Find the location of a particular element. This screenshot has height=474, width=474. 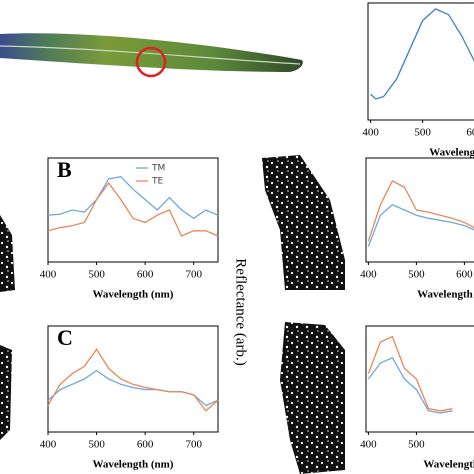

x-axis-label: Wavelength is located at coordinates (448, 465).